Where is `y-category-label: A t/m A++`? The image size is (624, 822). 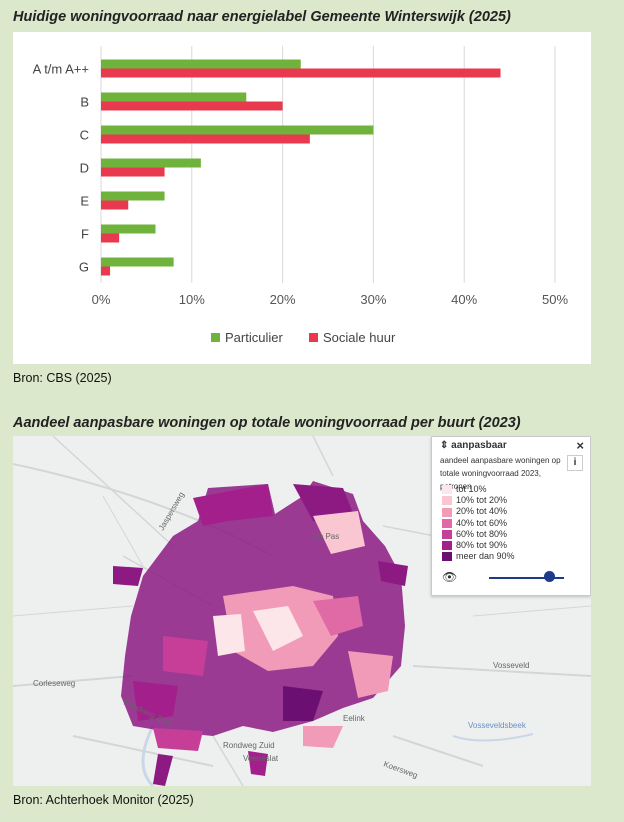 y-category-label: A t/m A++ is located at coordinates (61, 69).